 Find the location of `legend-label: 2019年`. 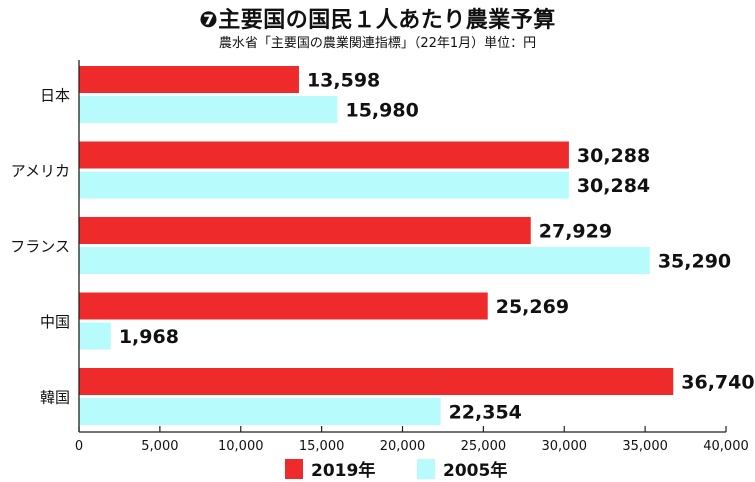

legend-label: 2019年 is located at coordinates (343, 470).